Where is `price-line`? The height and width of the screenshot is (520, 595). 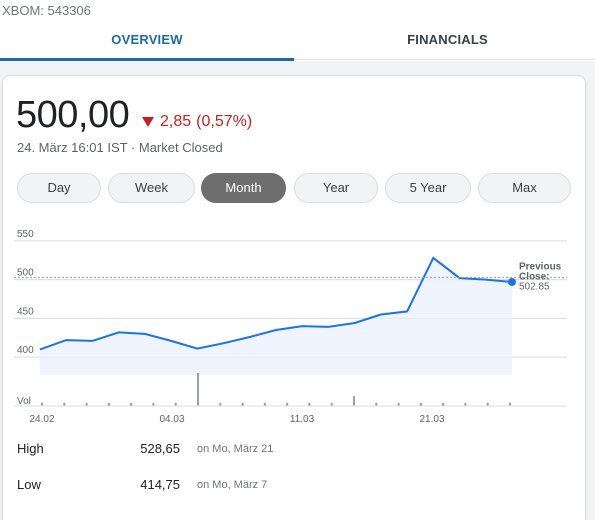 price-line is located at coordinates (276, 303).